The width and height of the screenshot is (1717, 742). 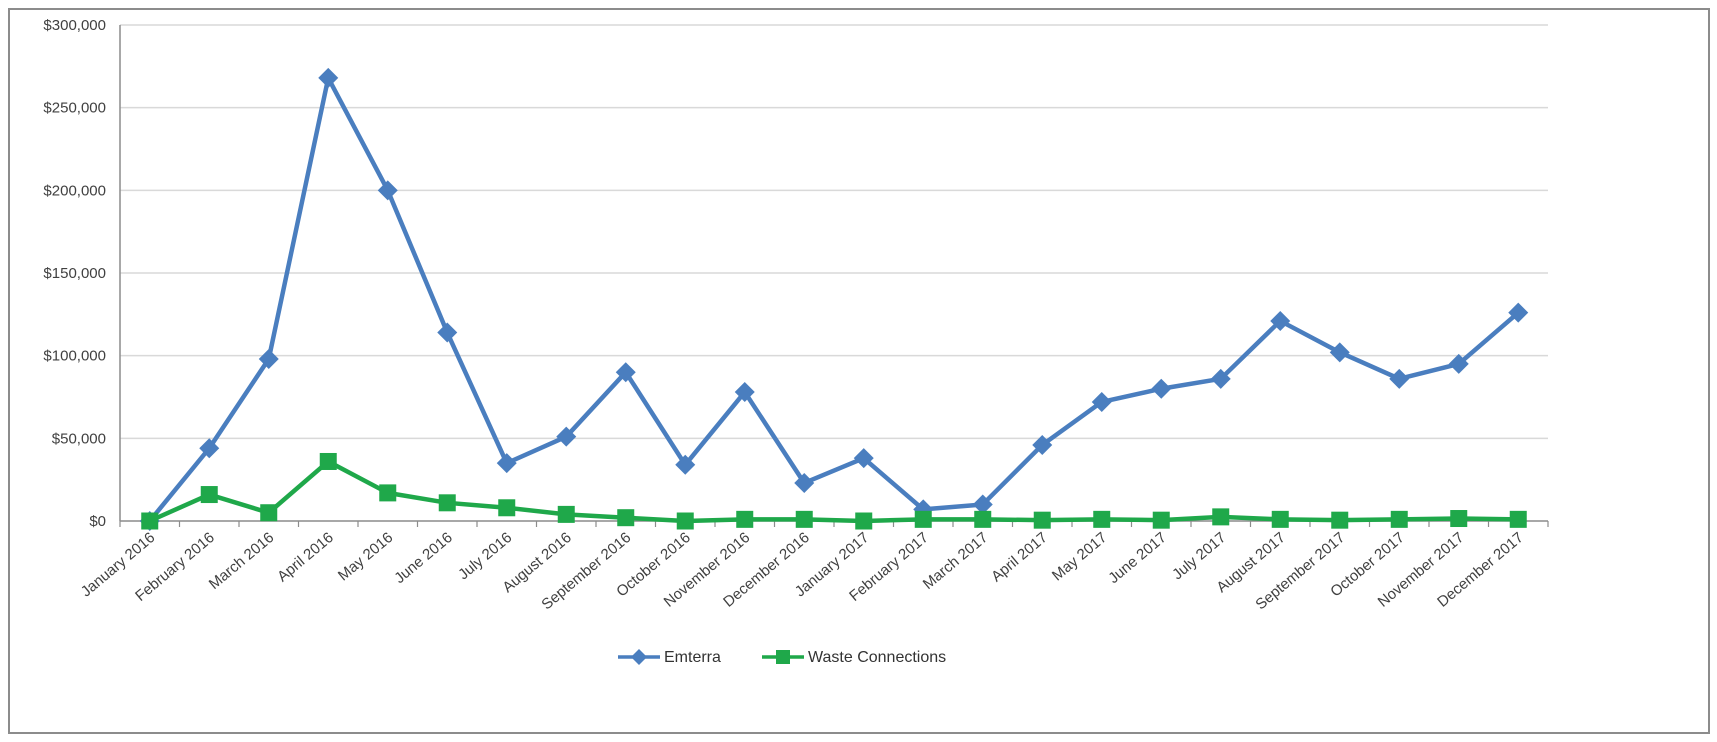 I want to click on series-line, so click(x=833, y=491).